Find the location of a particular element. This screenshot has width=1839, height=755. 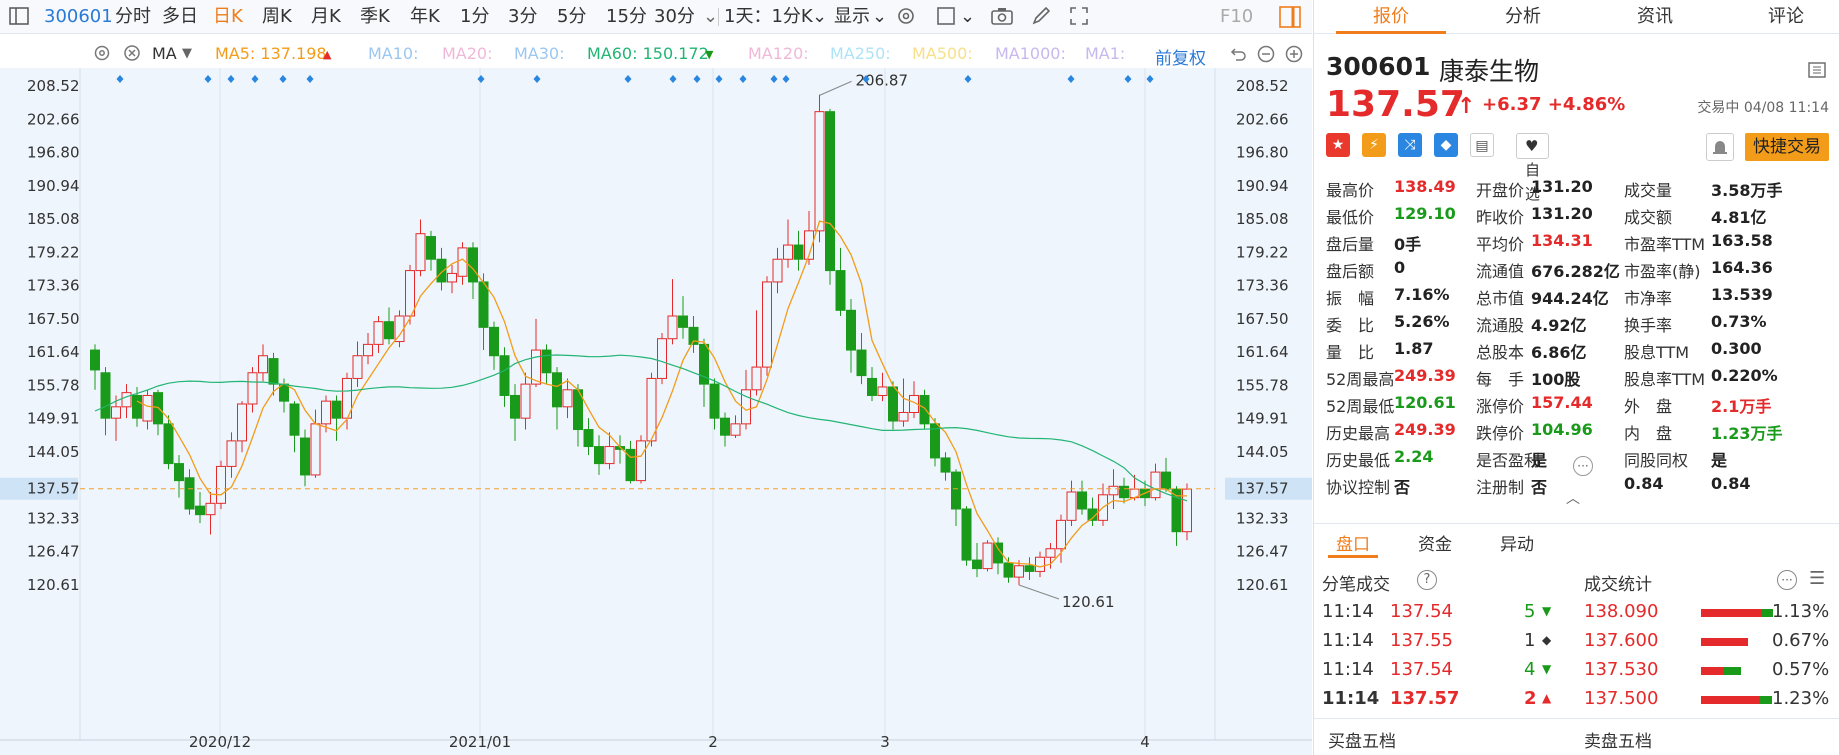

y-tick-label-left: 132.33 is located at coordinates (53, 518).